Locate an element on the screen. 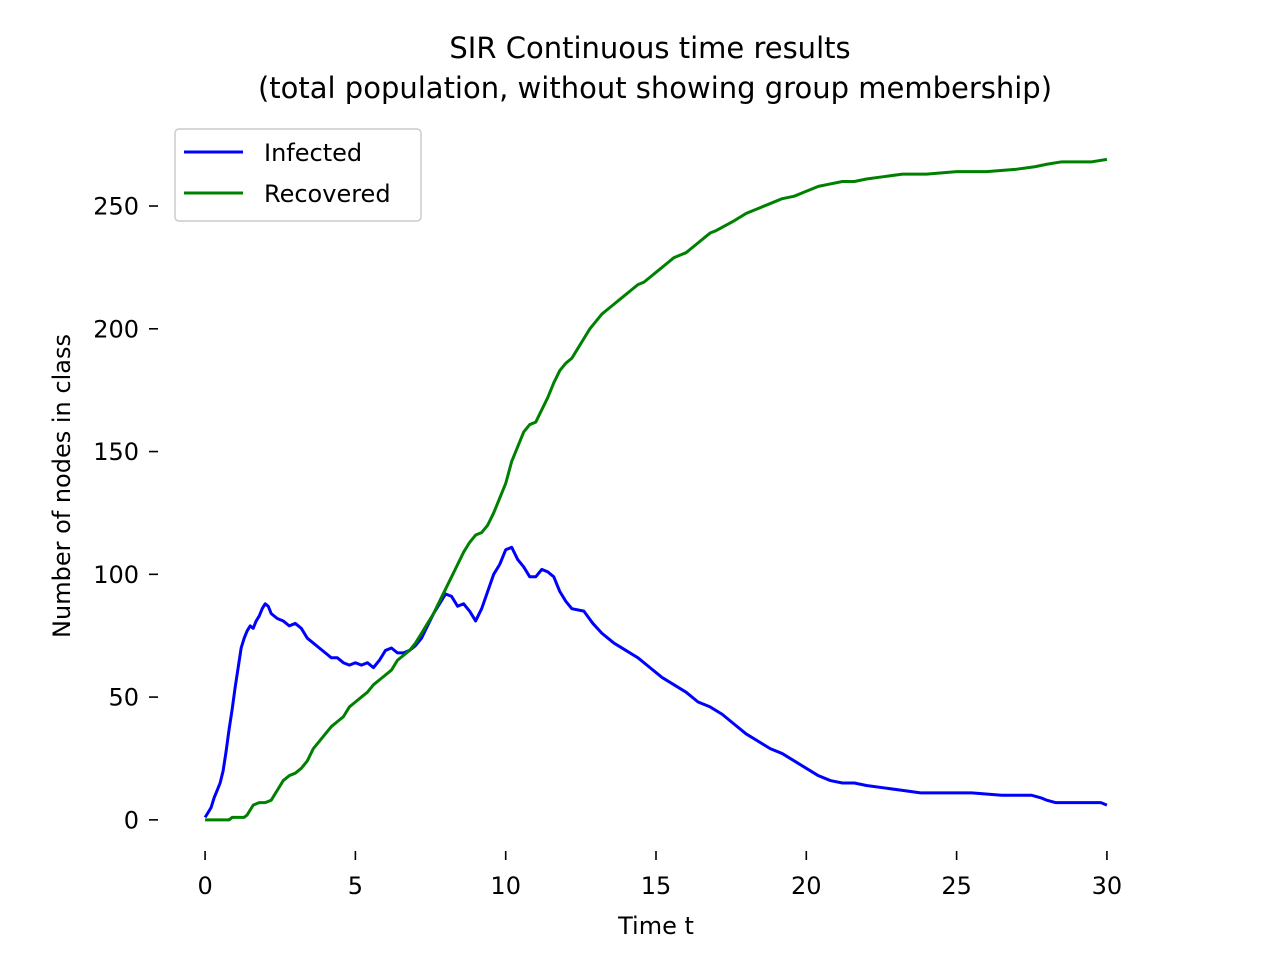 Image resolution: width=1280 pixels, height=960 pixels. legend-label-recovered: Recovered is located at coordinates (327, 194).